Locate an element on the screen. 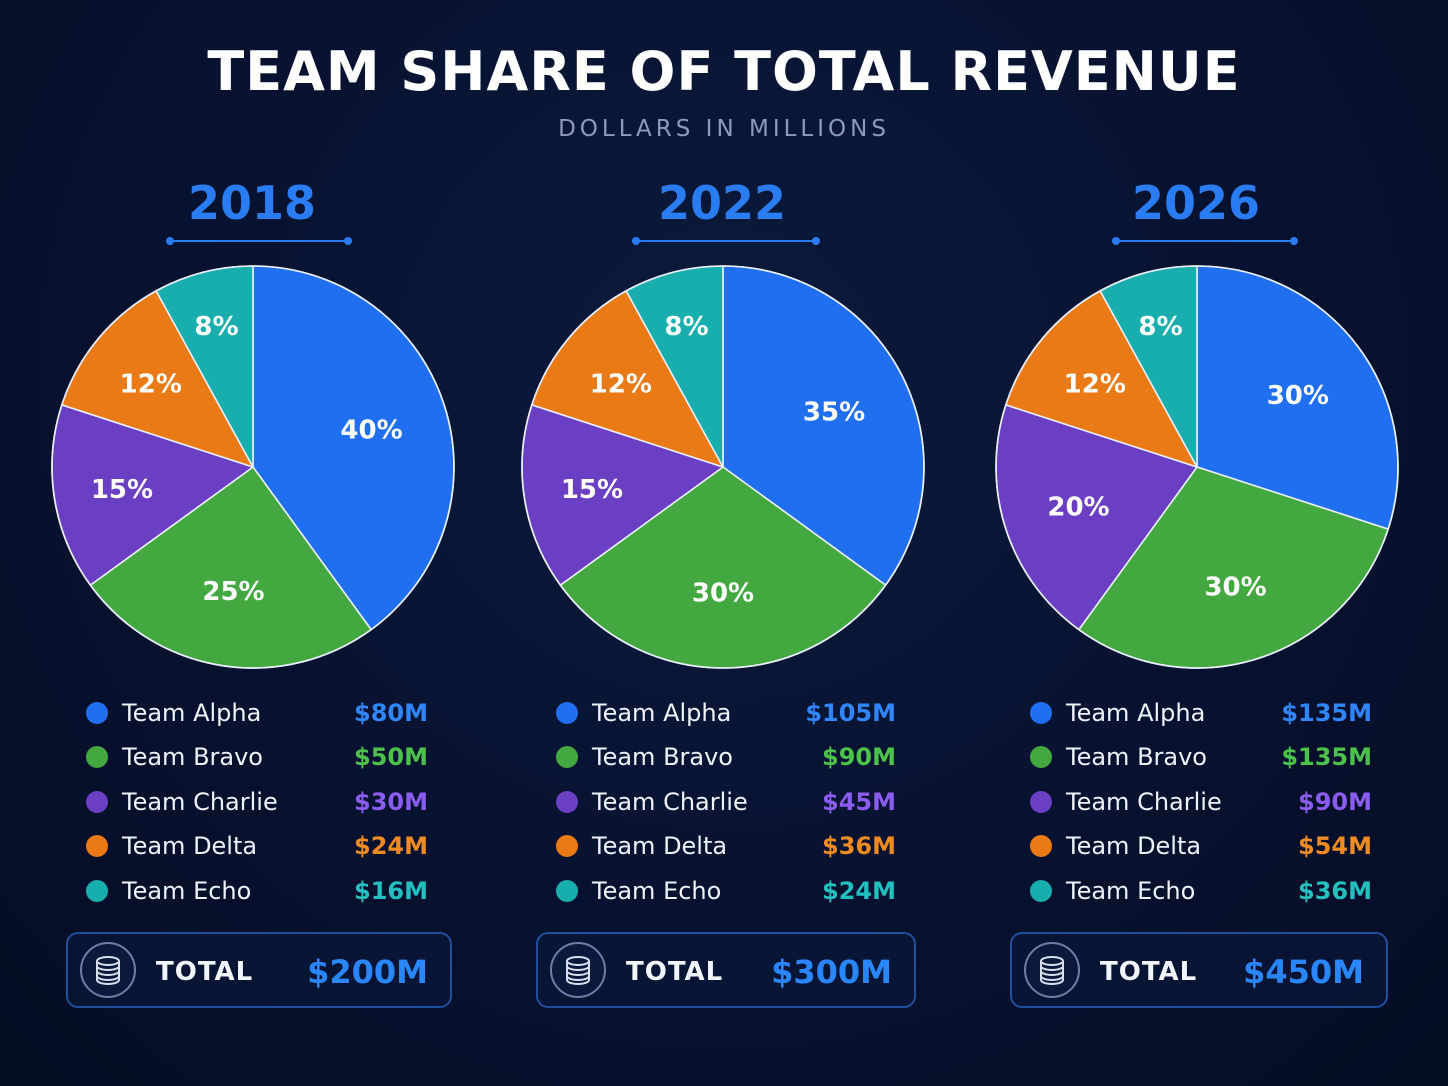 This screenshot has height=1086, width=1448. legend-value: $50M is located at coordinates (391, 757).